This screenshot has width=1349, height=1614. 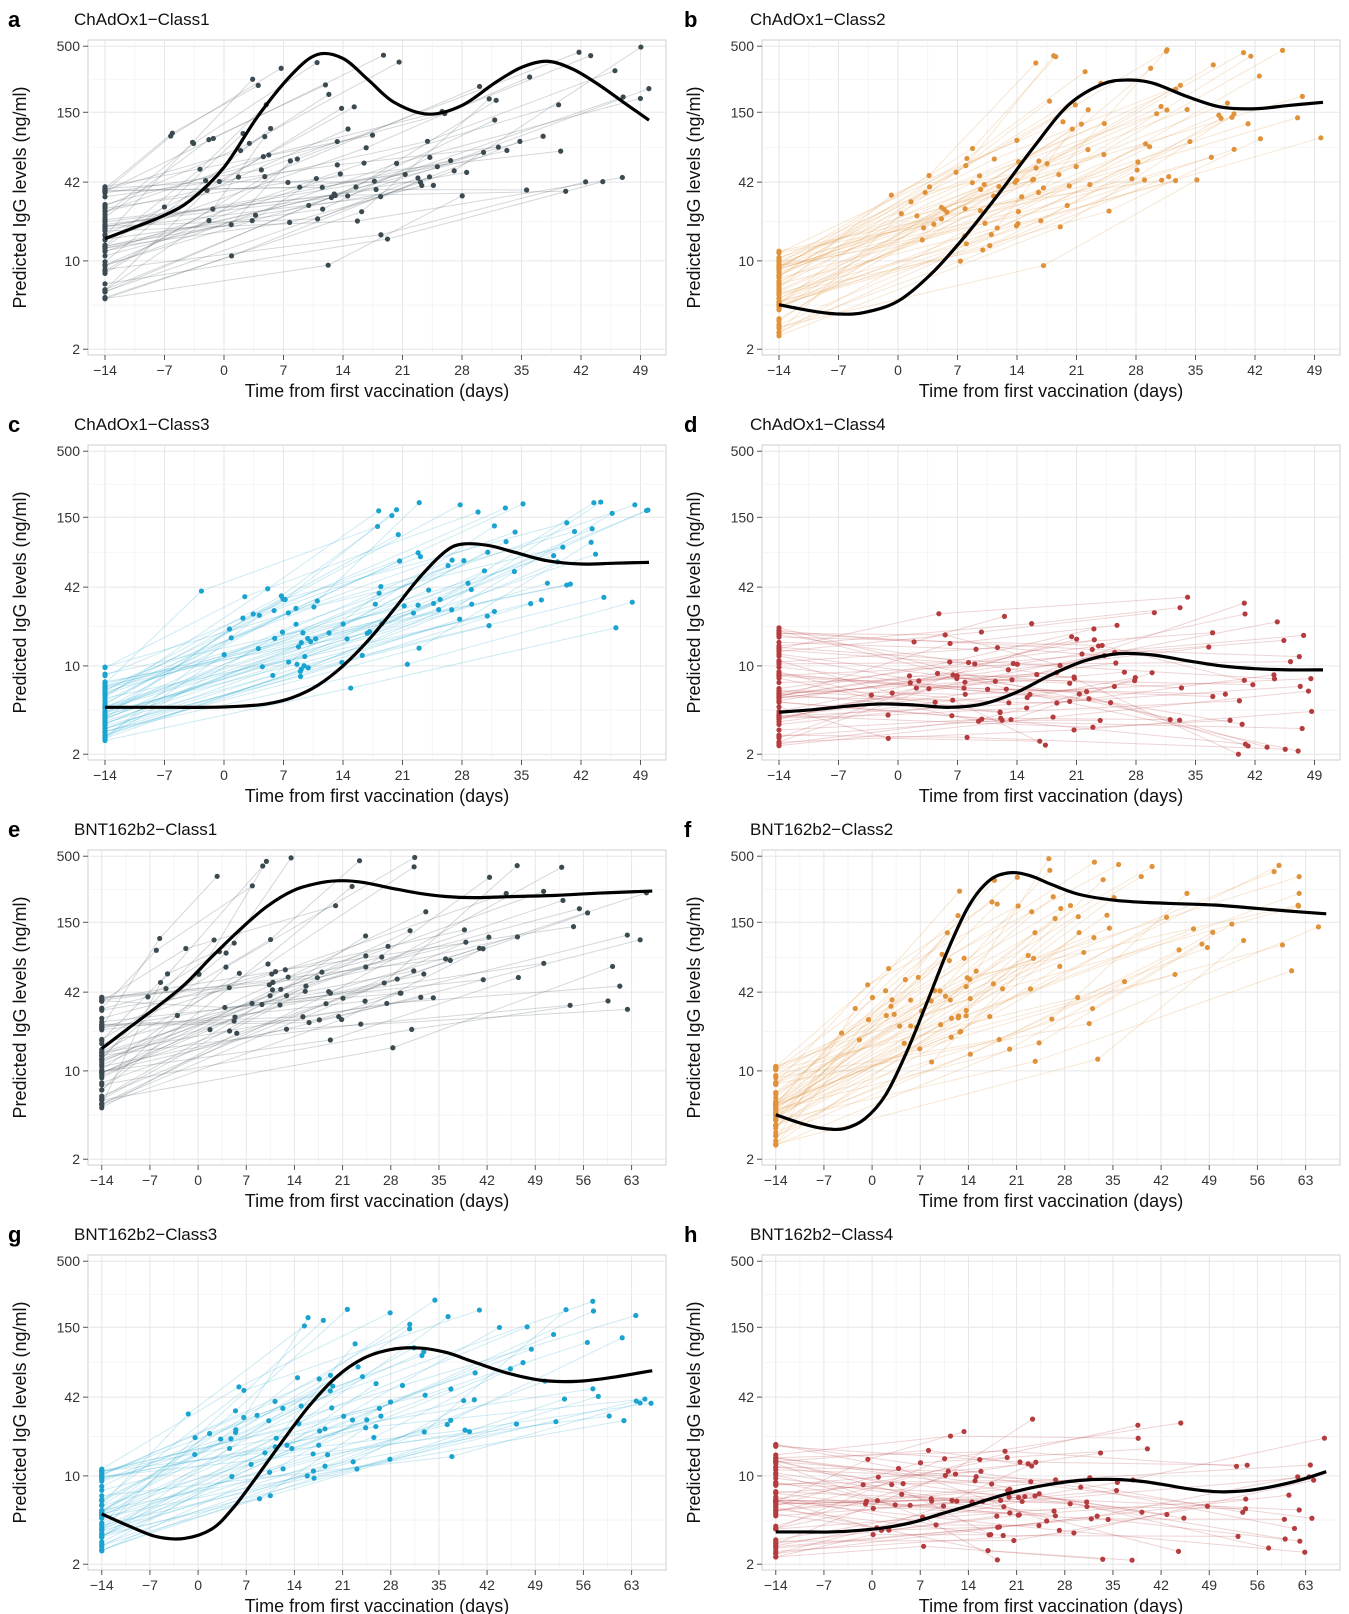 I want to click on mean-curve, so click(x=1051, y=682).